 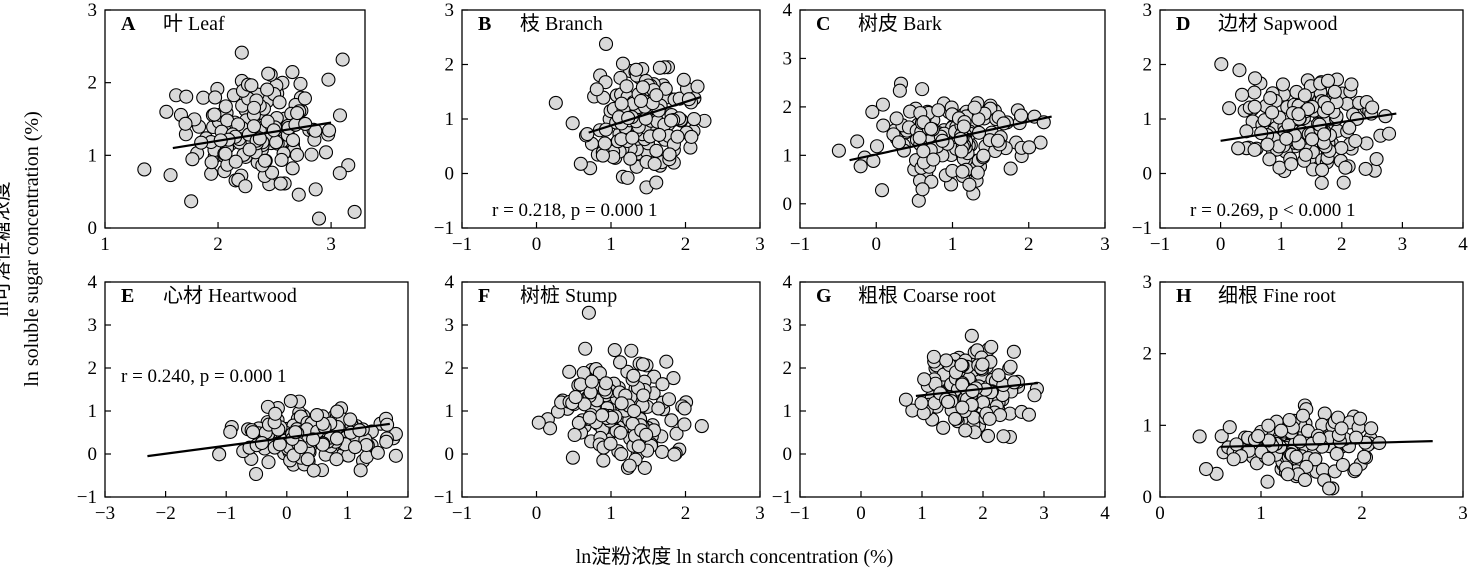 What do you see at coordinates (734, 557) in the screenshot?
I see `x-axis-label: ln淀粉浓度 ln starch concentration (%)` at bounding box center [734, 557].